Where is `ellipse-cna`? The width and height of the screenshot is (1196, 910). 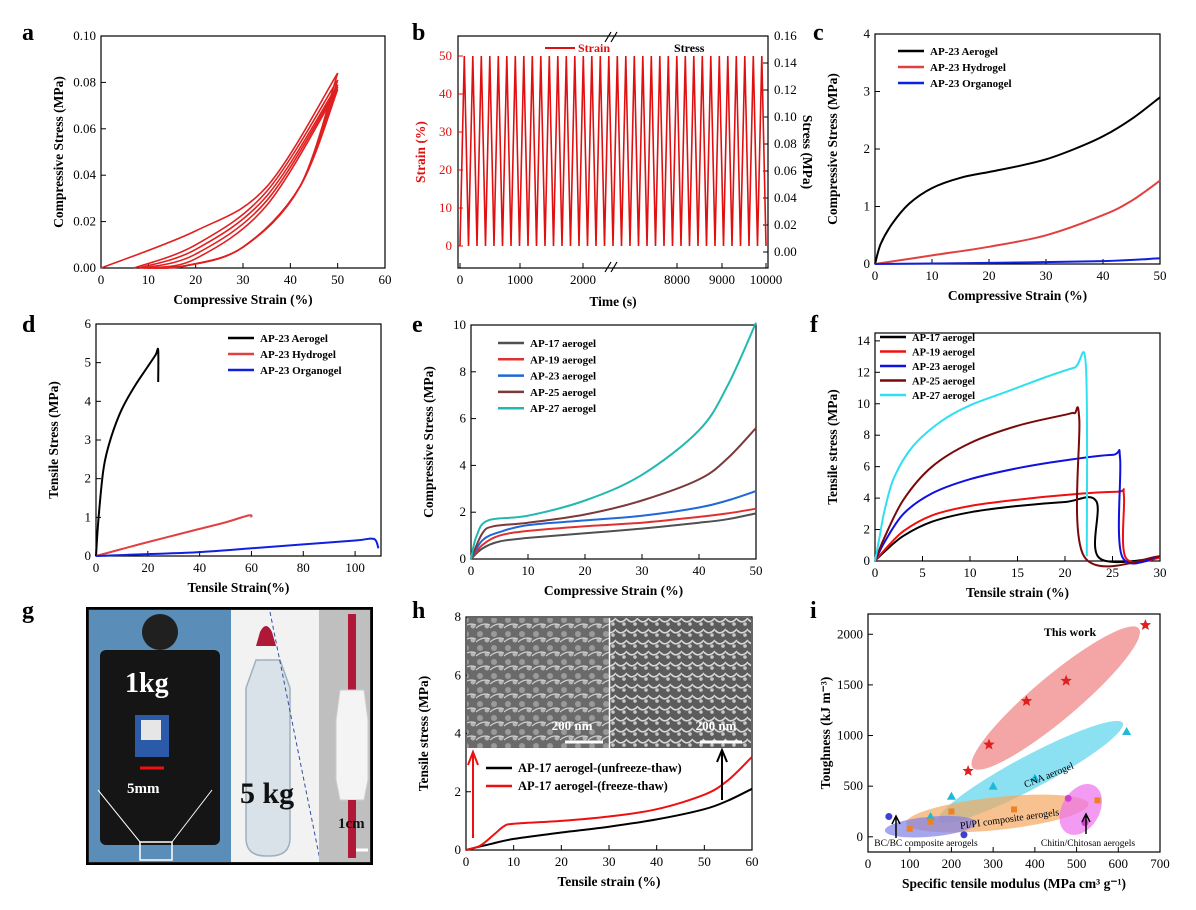
ellipse-cna is located at coordinates (1031, 772).